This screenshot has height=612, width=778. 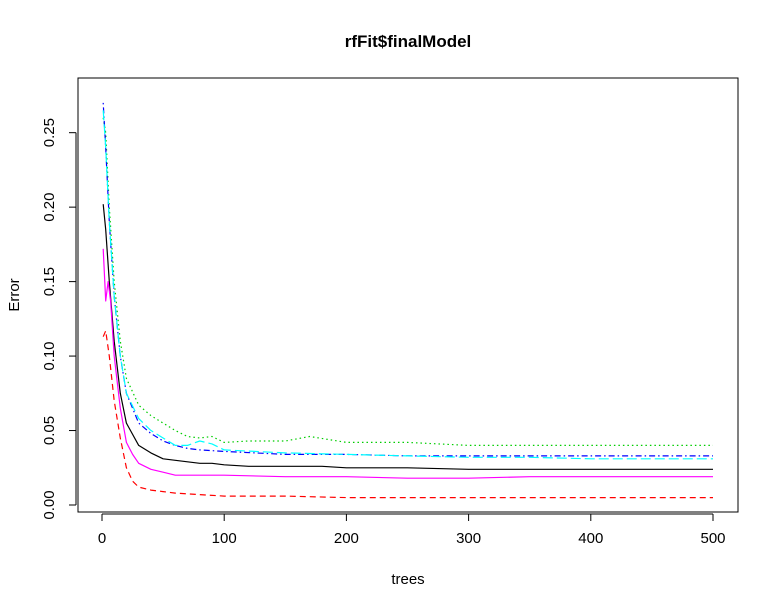 What do you see at coordinates (412, 530) in the screenshot?
I see `x-axis: 0 100 200 300 400 500` at bounding box center [412, 530].